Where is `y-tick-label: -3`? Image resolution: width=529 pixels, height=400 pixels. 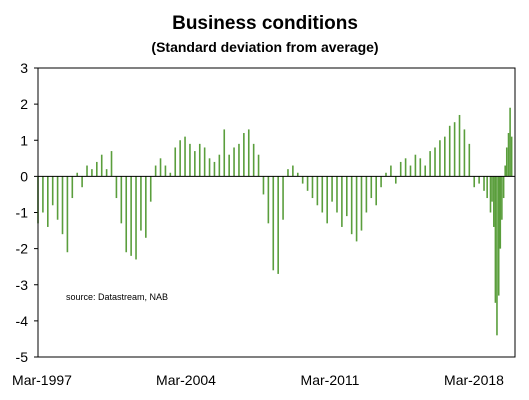
y-tick-label: -3 is located at coordinates (22, 285).